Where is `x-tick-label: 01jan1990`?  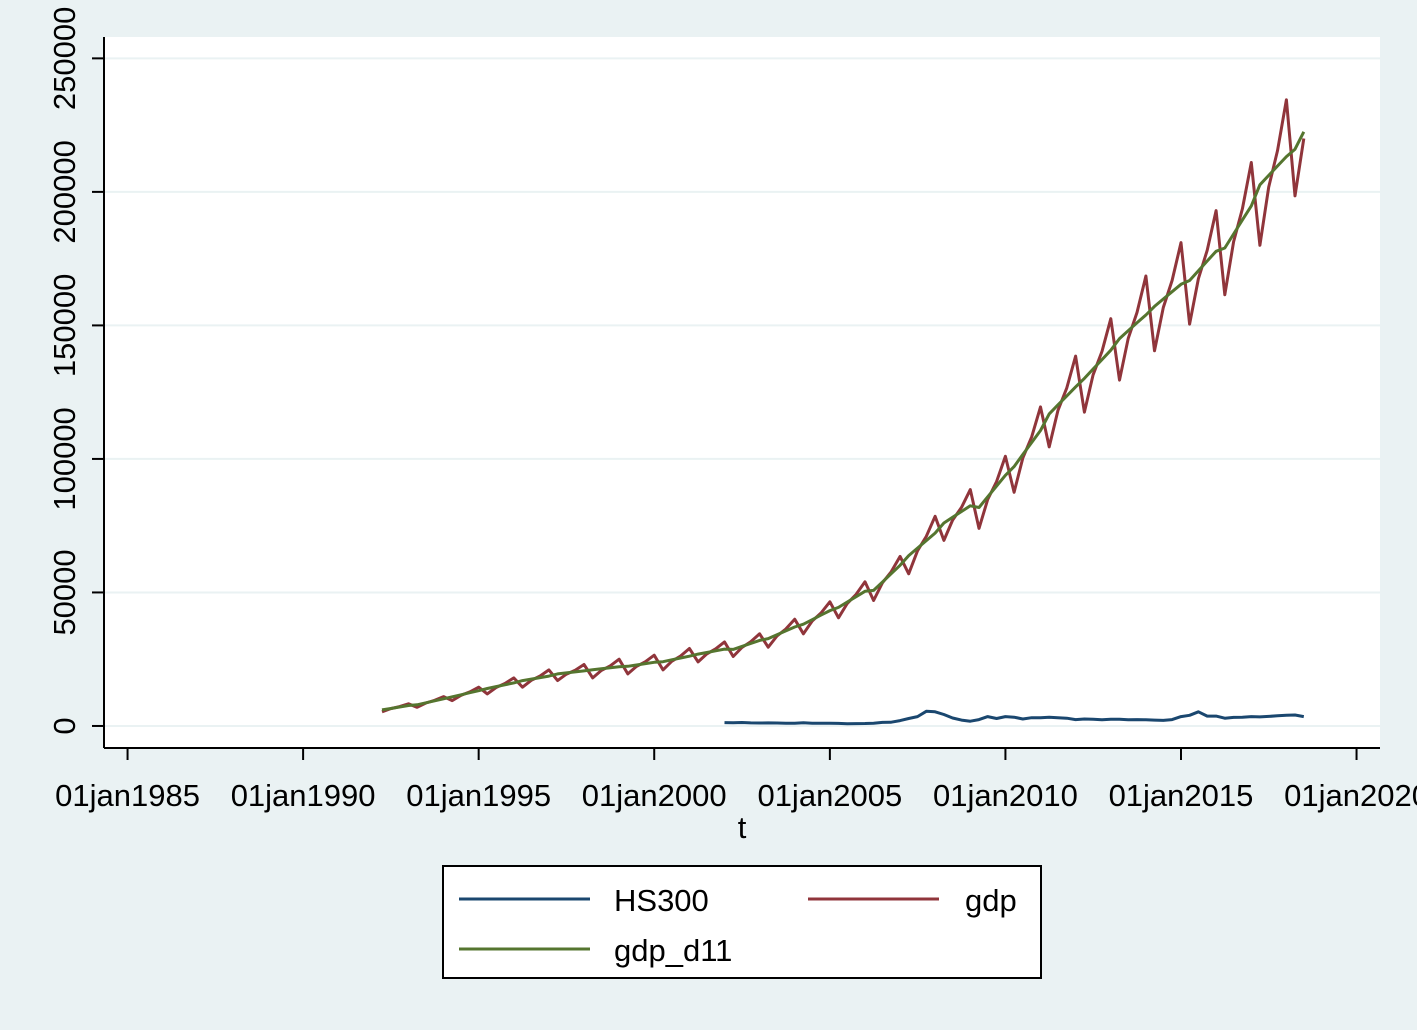
x-tick-label: 01jan1990 is located at coordinates (303, 795).